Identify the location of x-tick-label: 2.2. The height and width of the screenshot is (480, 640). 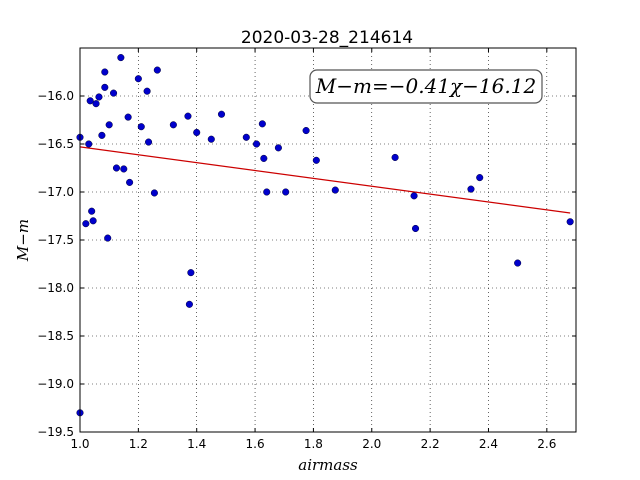
(430, 444).